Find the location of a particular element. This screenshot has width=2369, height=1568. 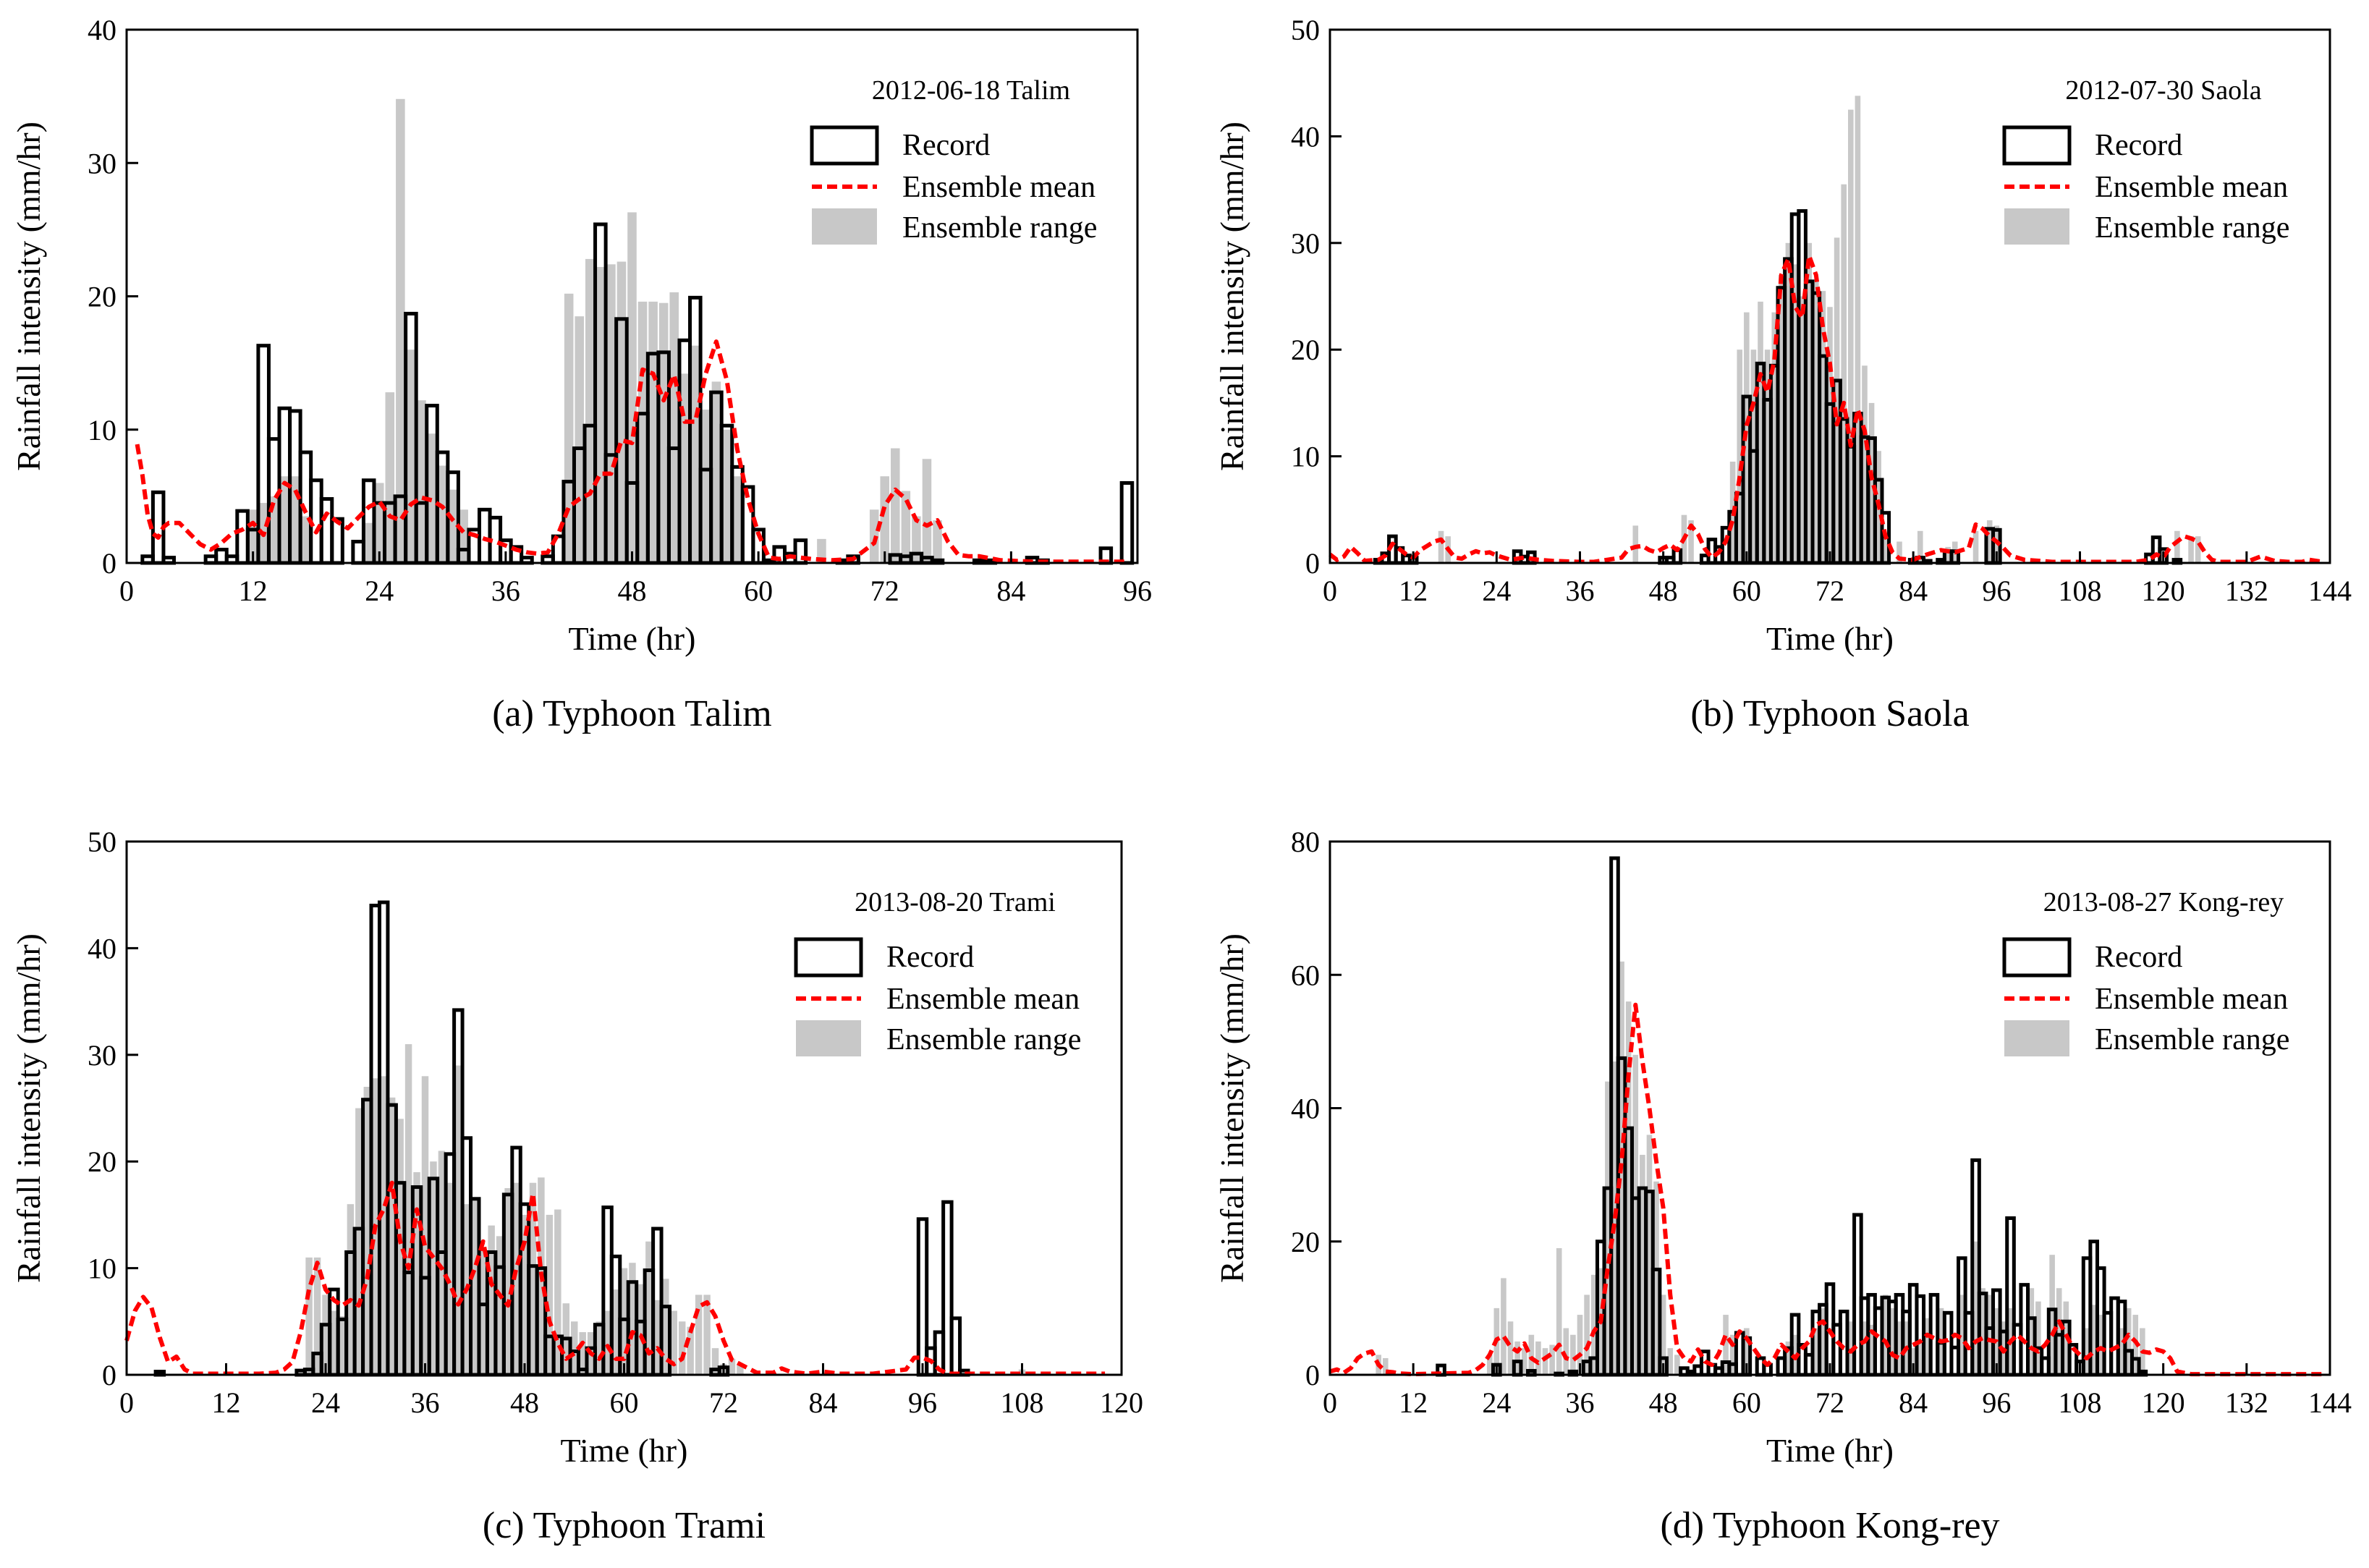

x-tick-label: 120 is located at coordinates (2163, 1402).